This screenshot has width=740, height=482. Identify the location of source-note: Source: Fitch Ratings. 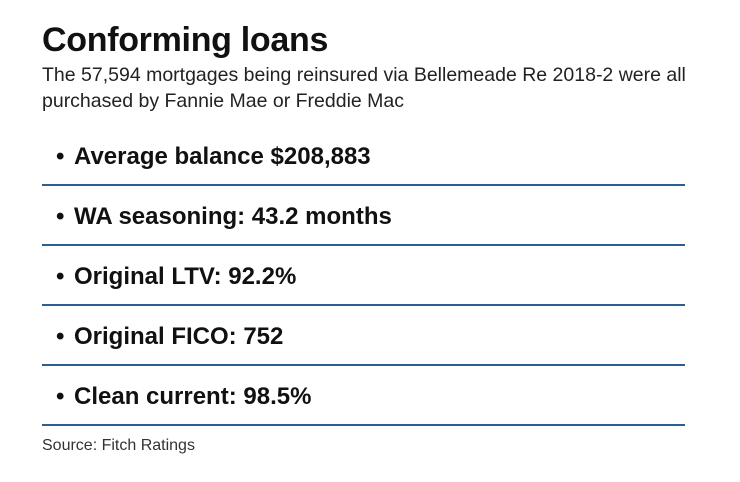
(118, 445).